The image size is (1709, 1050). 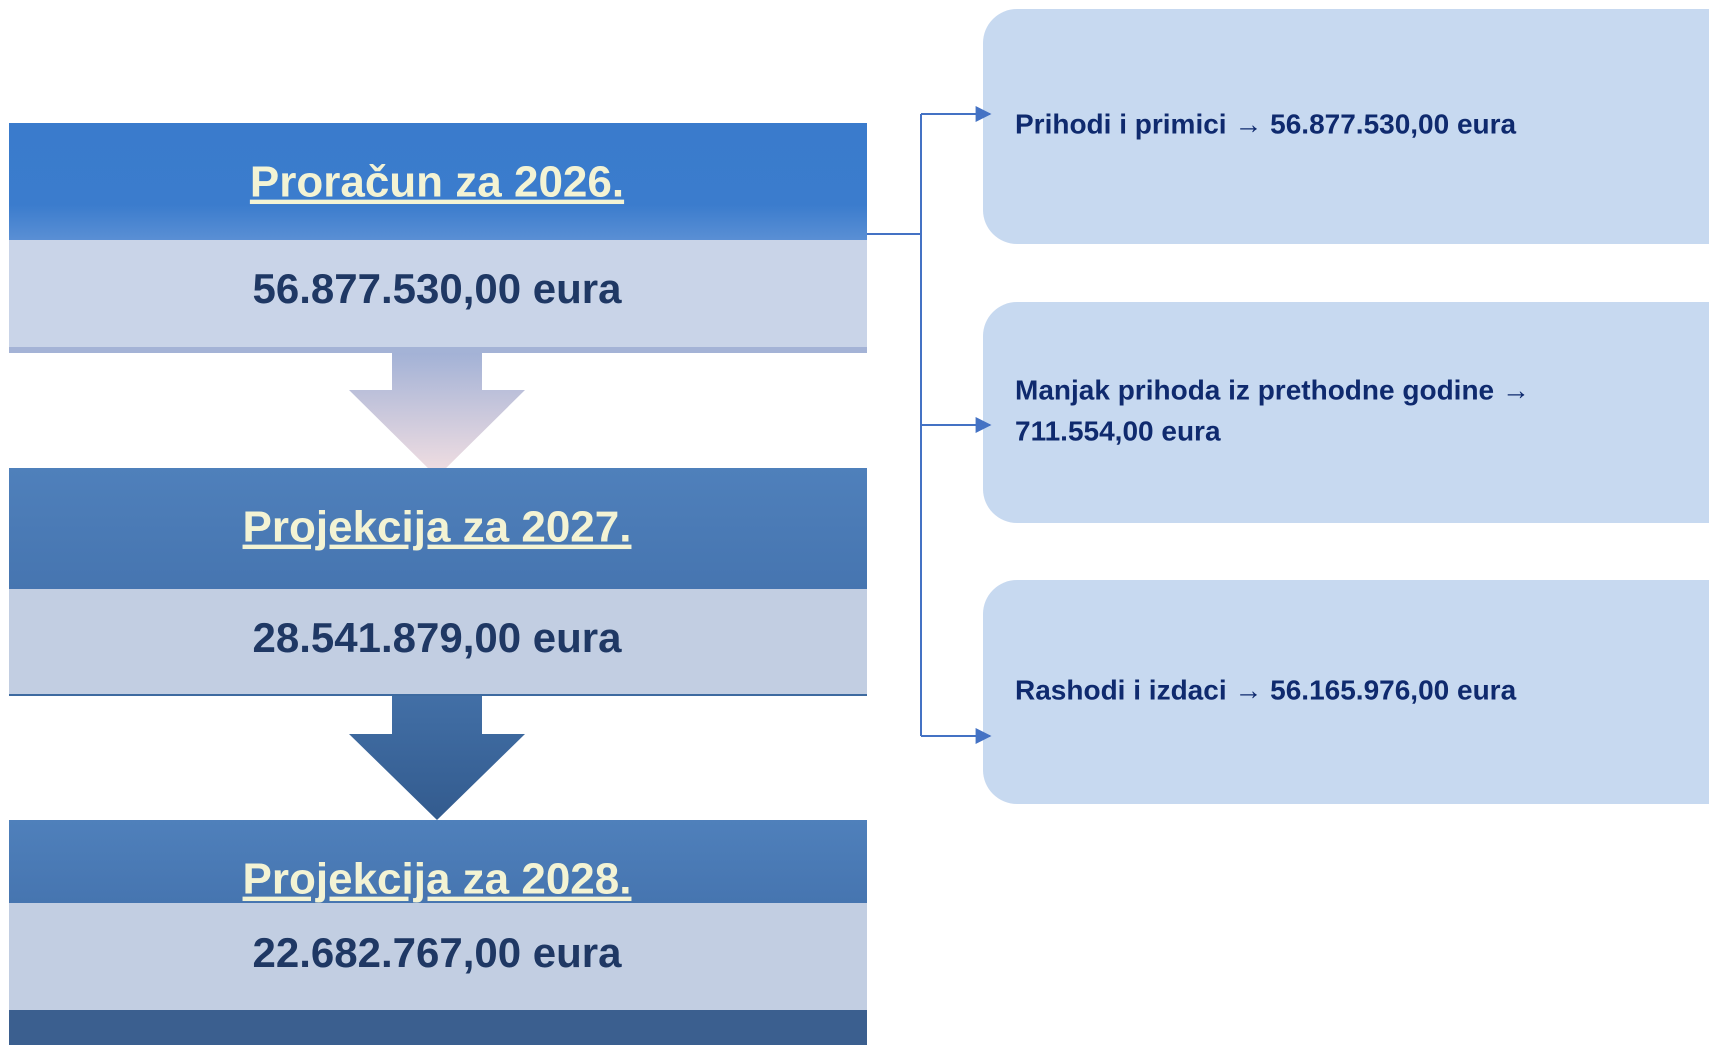 What do you see at coordinates (929, 425) in the screenshot?
I see `connector` at bounding box center [929, 425].